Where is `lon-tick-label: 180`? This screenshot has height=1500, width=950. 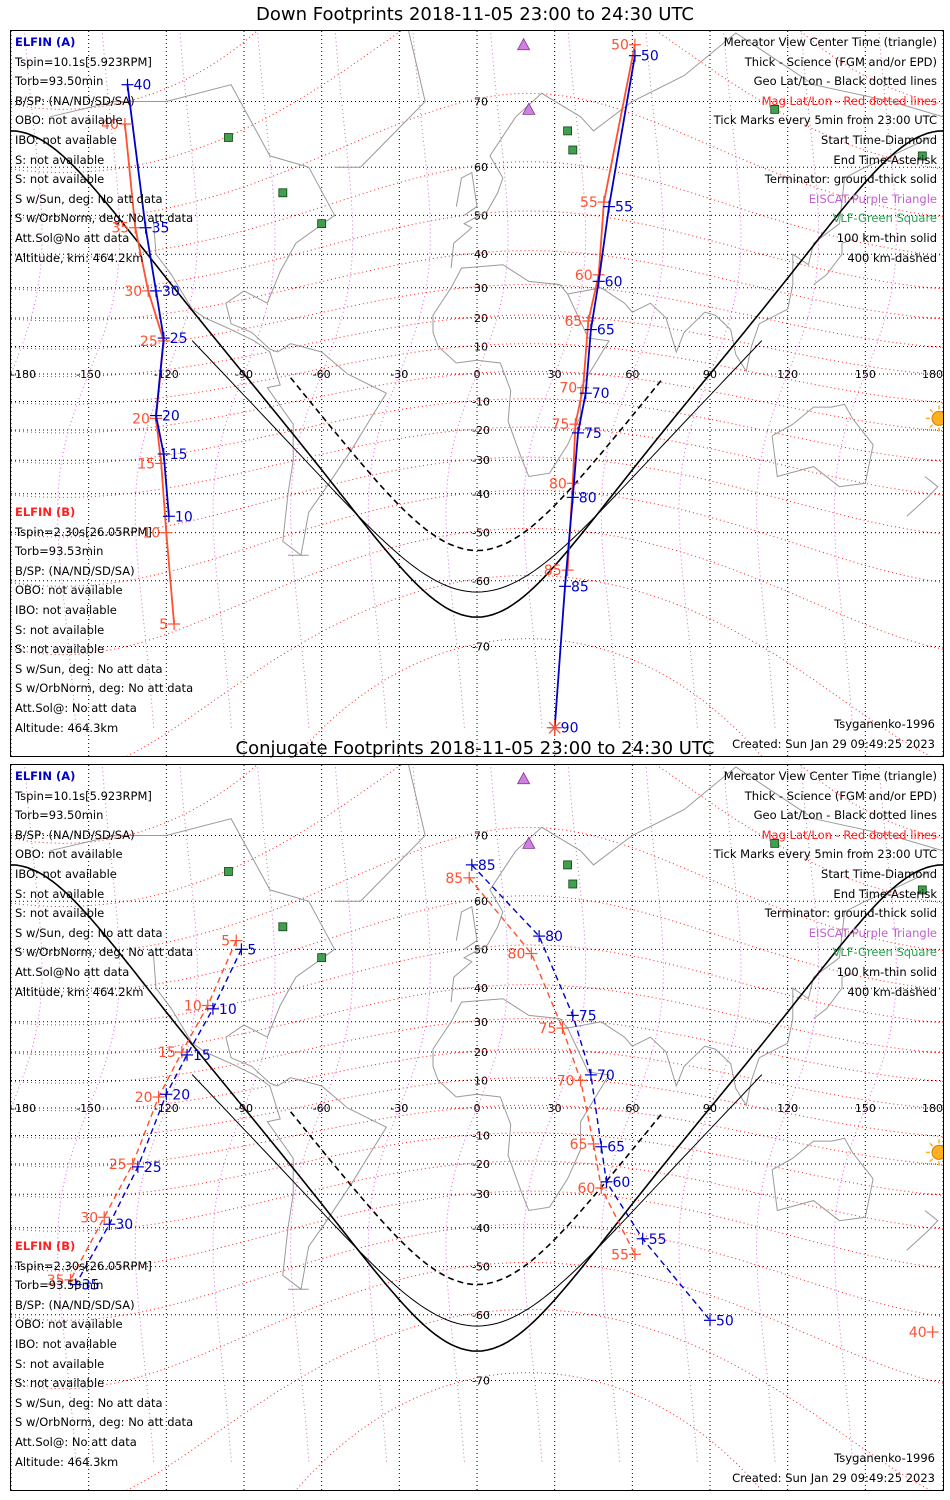
lon-tick-label: 180 is located at coordinates (932, 1108).